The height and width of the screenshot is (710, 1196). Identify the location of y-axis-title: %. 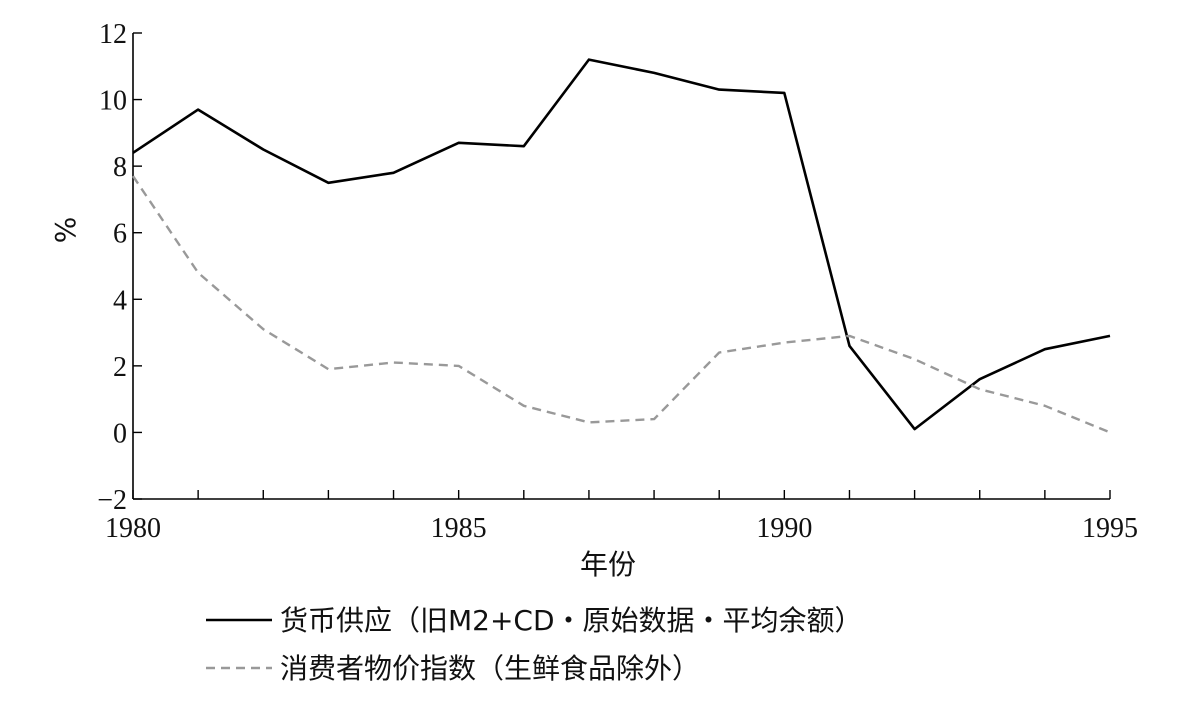
(65, 230).